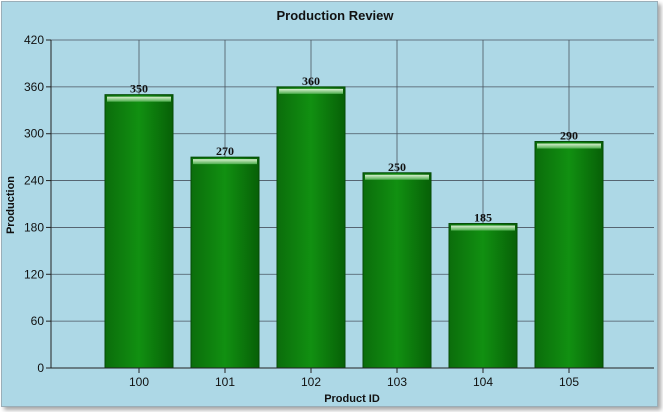 The image size is (663, 412). What do you see at coordinates (225, 382) in the screenshot?
I see `x-tick-label: 101` at bounding box center [225, 382].